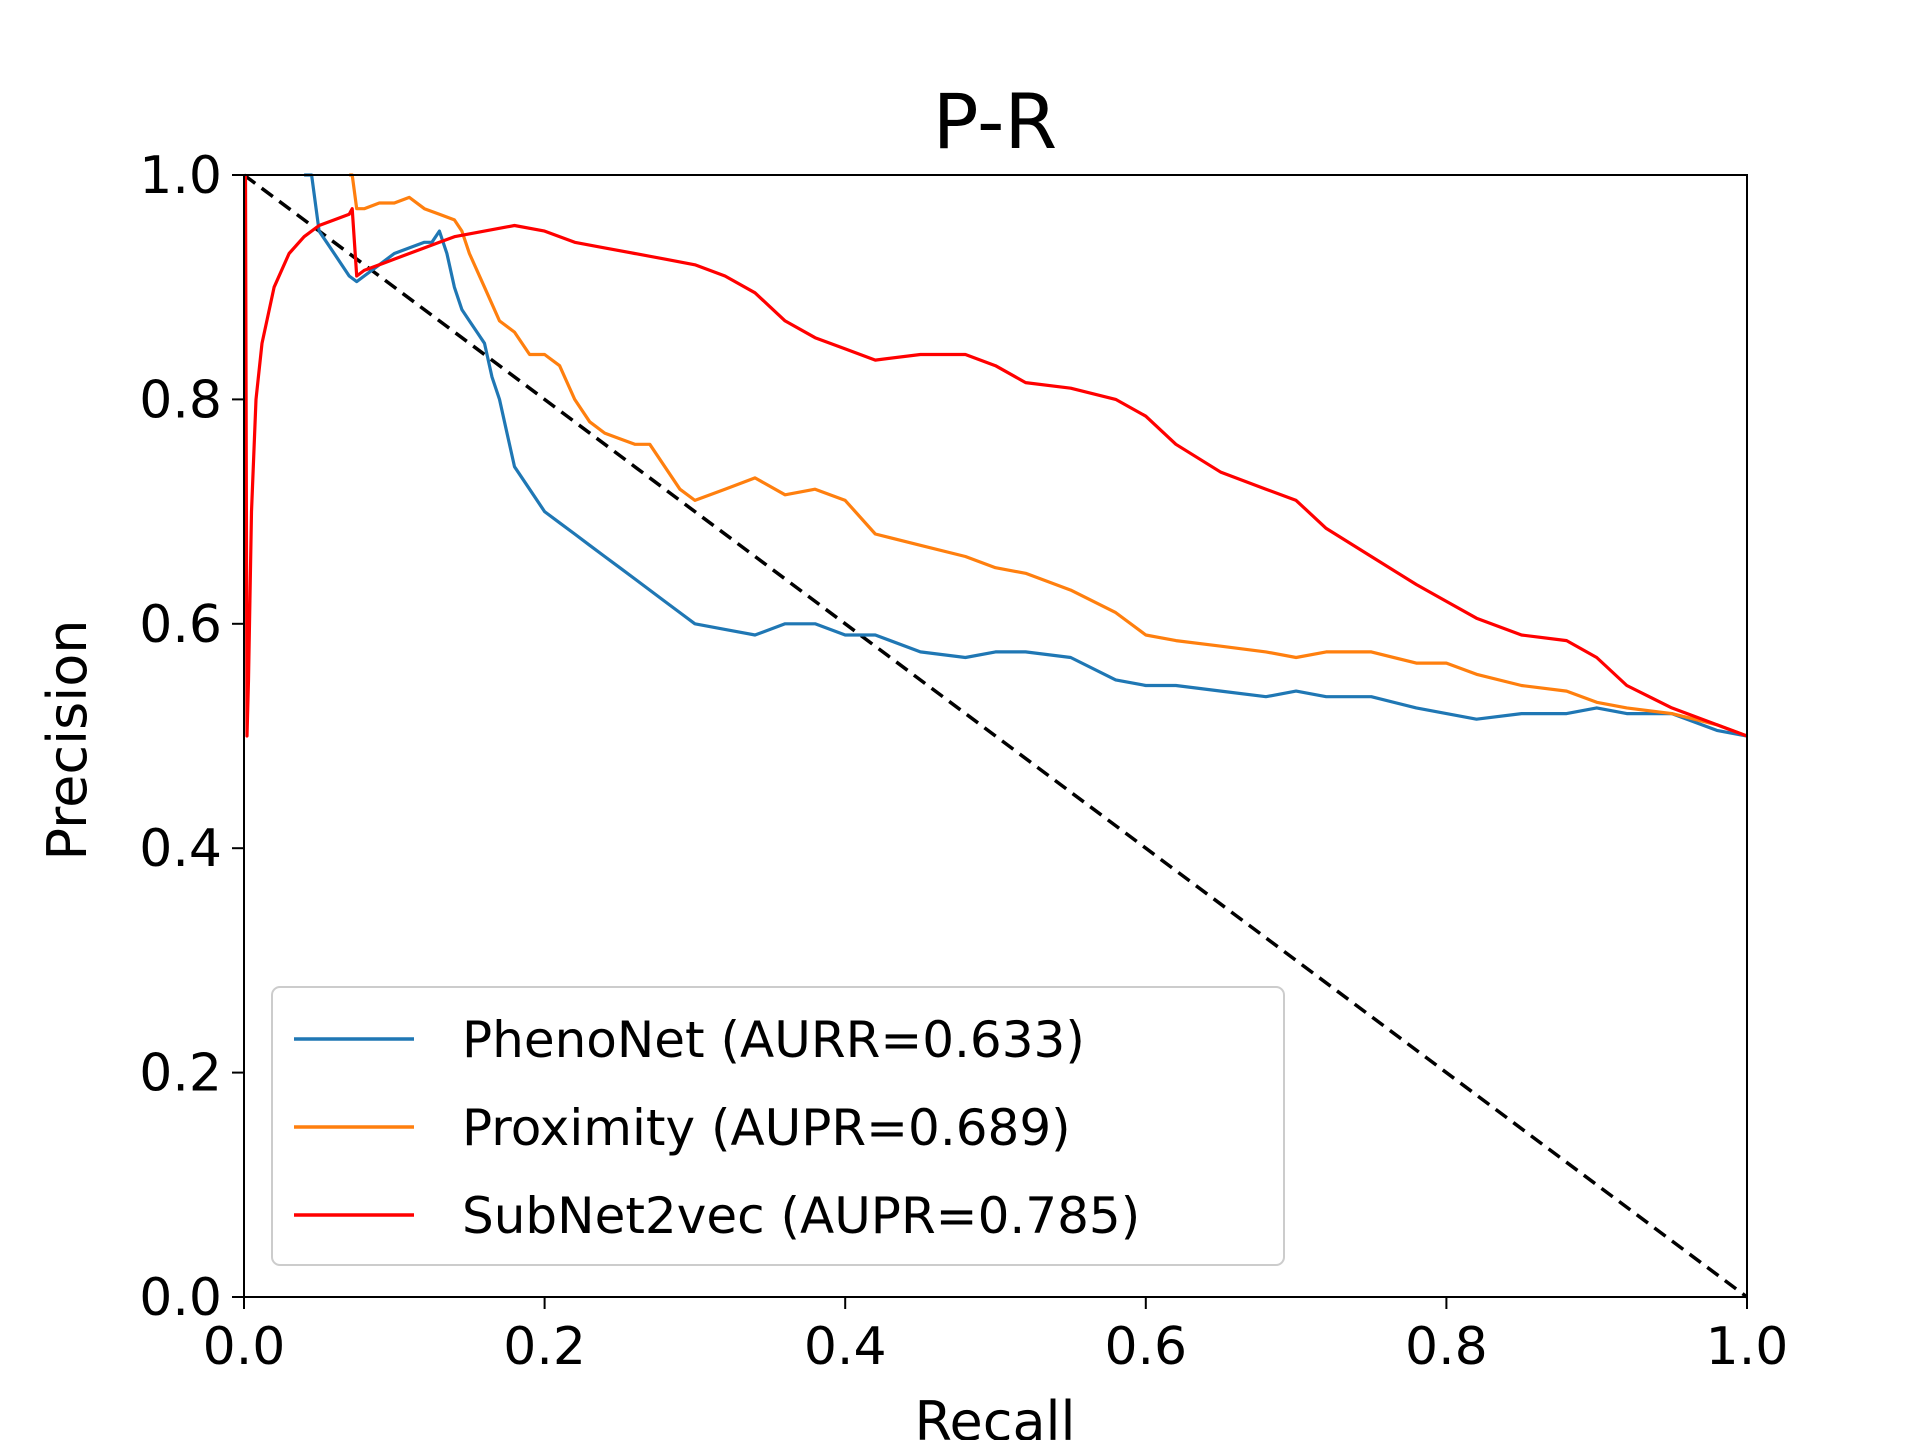 The image size is (1920, 1440). I want to click on x-tick-label: 0.8, so click(1446, 1347).